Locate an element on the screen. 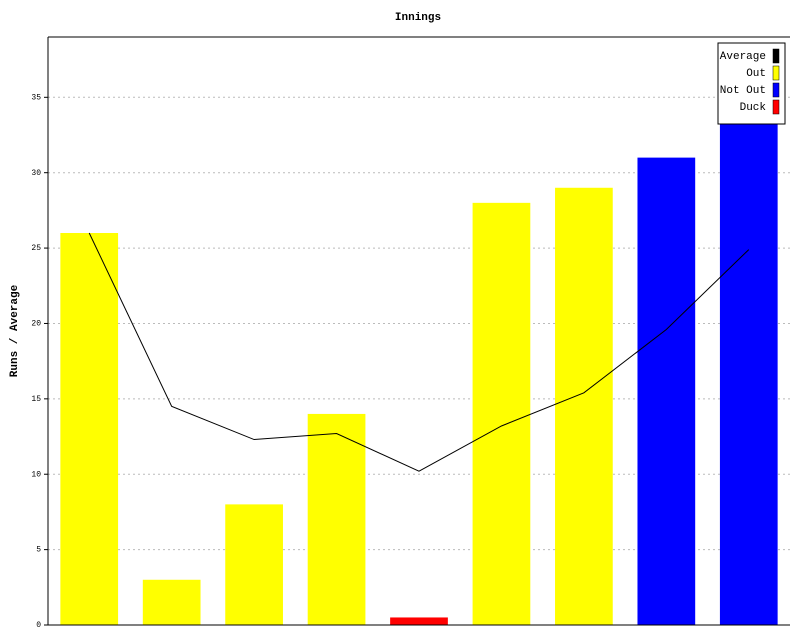  legend-label: Duck is located at coordinates (753, 108).